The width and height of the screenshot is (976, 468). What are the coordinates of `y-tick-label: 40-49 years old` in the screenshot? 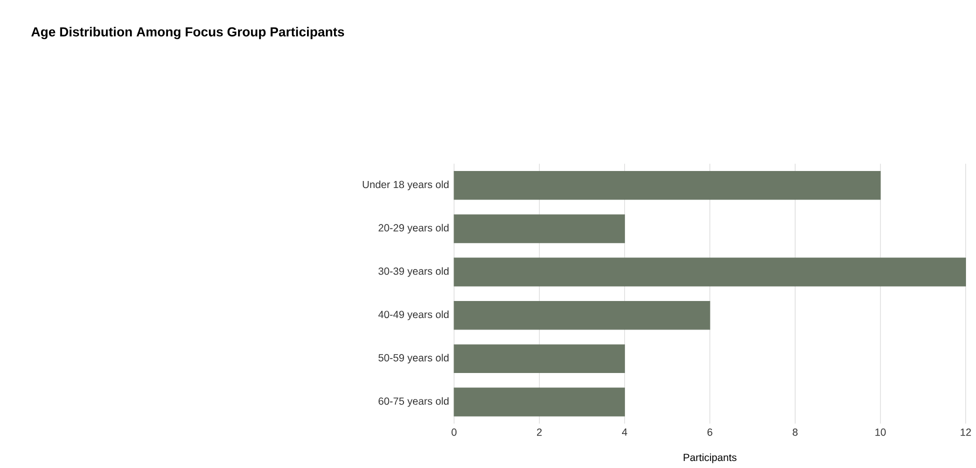 It's located at (413, 315).